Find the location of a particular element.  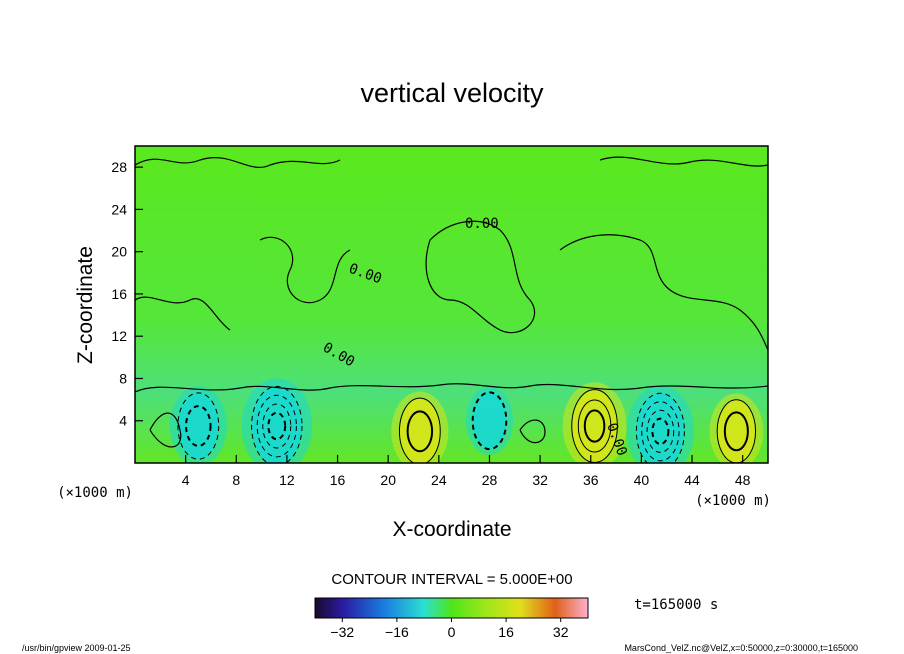

x-tick-label: 32 is located at coordinates (540, 480).